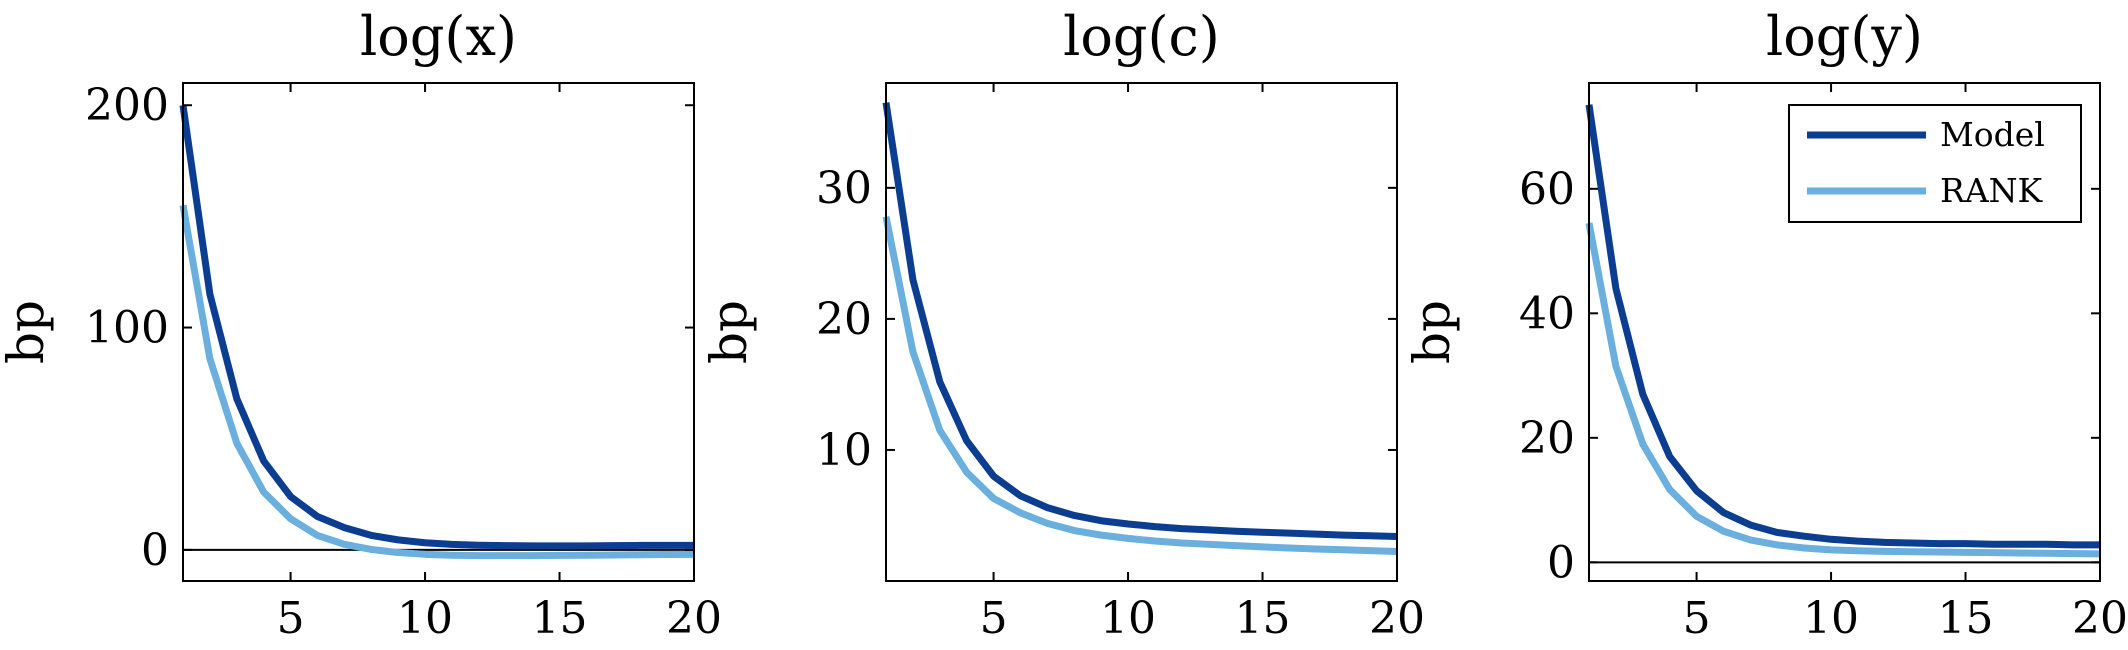 The height and width of the screenshot is (650, 2128). Describe the element at coordinates (127, 328) in the screenshot. I see `y-tick-label: 100` at that location.